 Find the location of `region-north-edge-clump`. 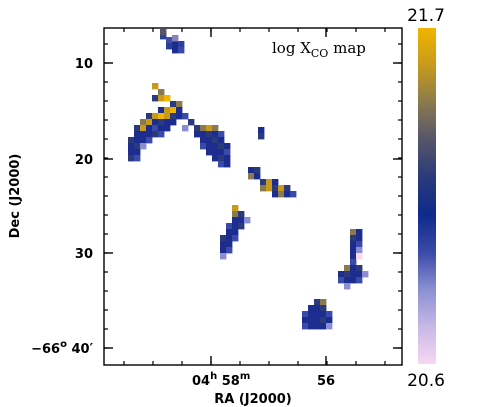

region-north-edge-clump is located at coordinates (172, 41).